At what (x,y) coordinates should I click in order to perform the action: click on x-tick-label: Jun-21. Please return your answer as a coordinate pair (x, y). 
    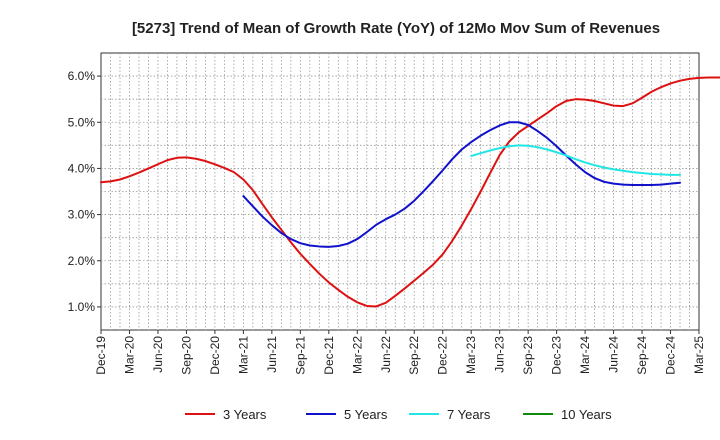
    Looking at the image, I should click on (272, 354).